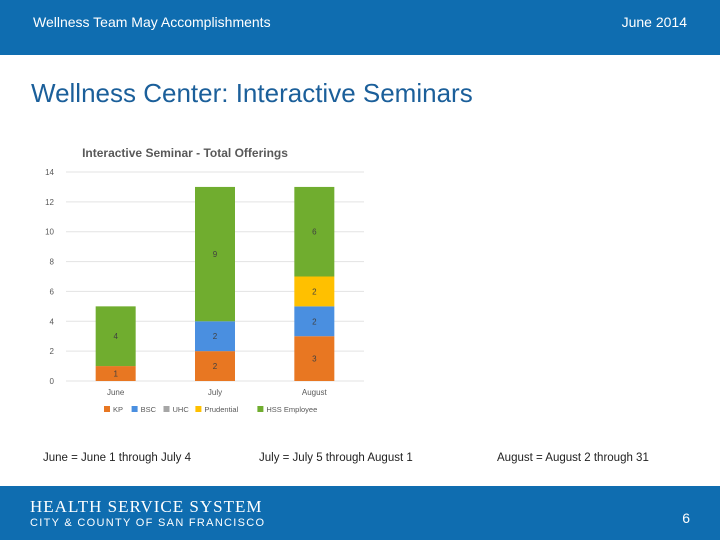 Image resolution: width=720 pixels, height=540 pixels. What do you see at coordinates (221, 409) in the screenshot?
I see `legend-label: Prudential` at bounding box center [221, 409].